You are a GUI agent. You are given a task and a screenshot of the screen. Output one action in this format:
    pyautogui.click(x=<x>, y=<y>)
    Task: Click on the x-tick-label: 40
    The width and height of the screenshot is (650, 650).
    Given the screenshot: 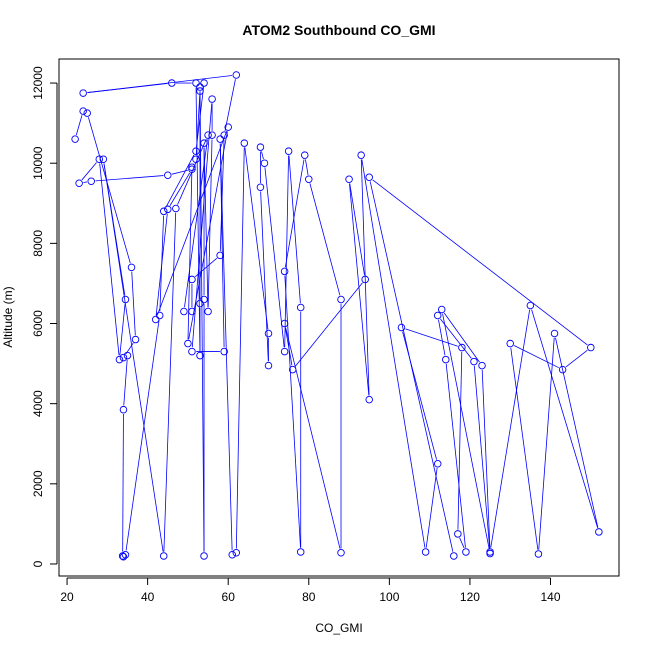 What is the action you would take?
    pyautogui.click(x=148, y=597)
    